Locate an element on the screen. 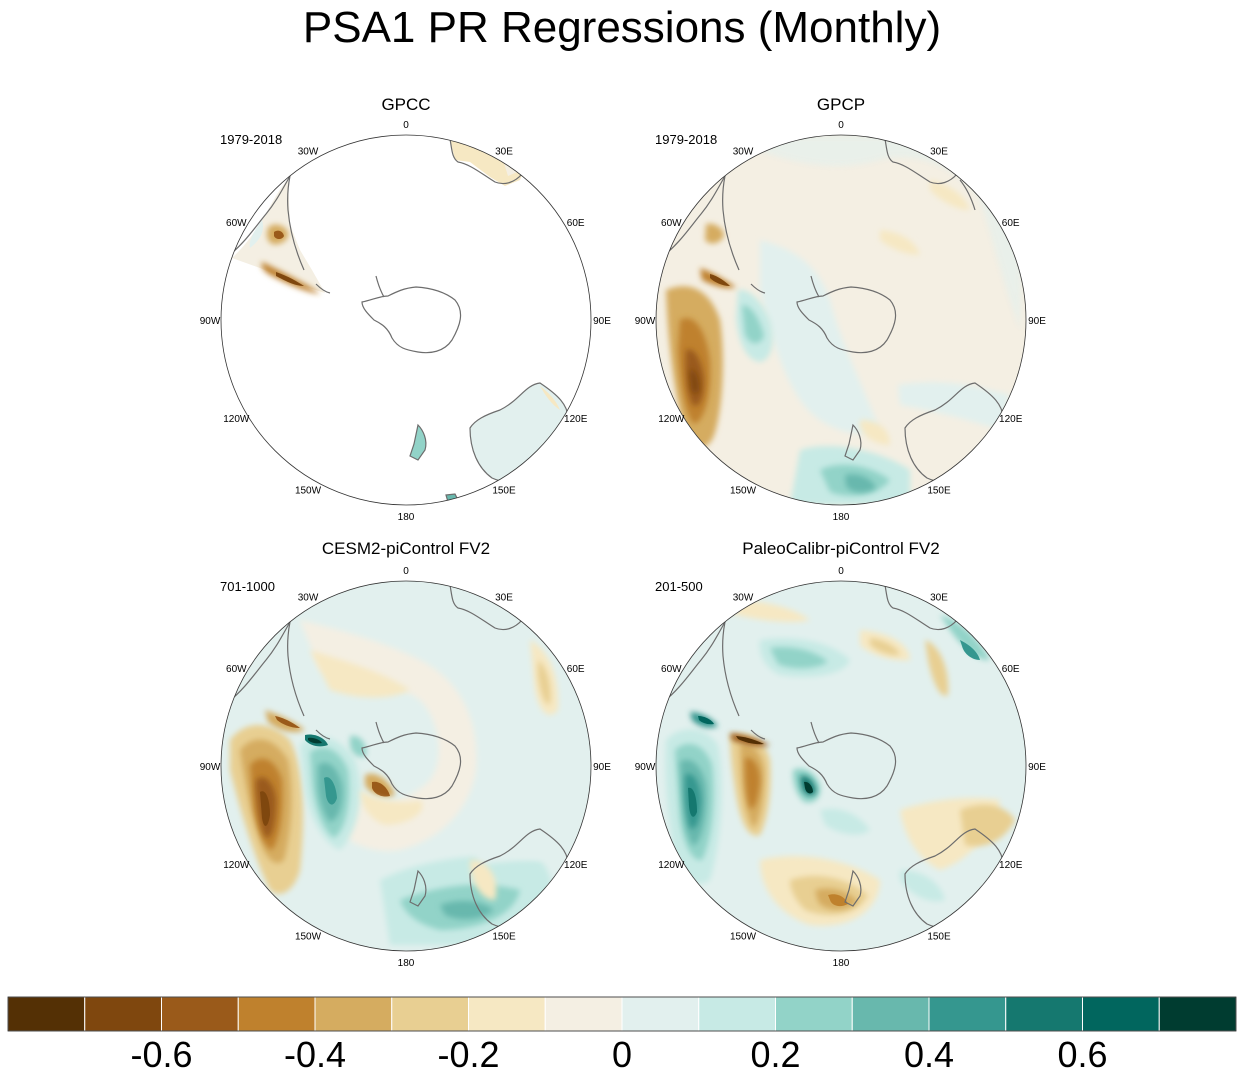 This screenshot has width=1244, height=1078. map-boundary-gpcp is located at coordinates (841, 320).